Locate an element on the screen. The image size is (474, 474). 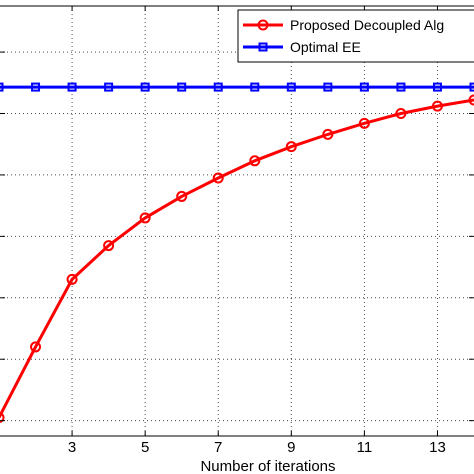
x-tick-label: 3 is located at coordinates (72, 447).